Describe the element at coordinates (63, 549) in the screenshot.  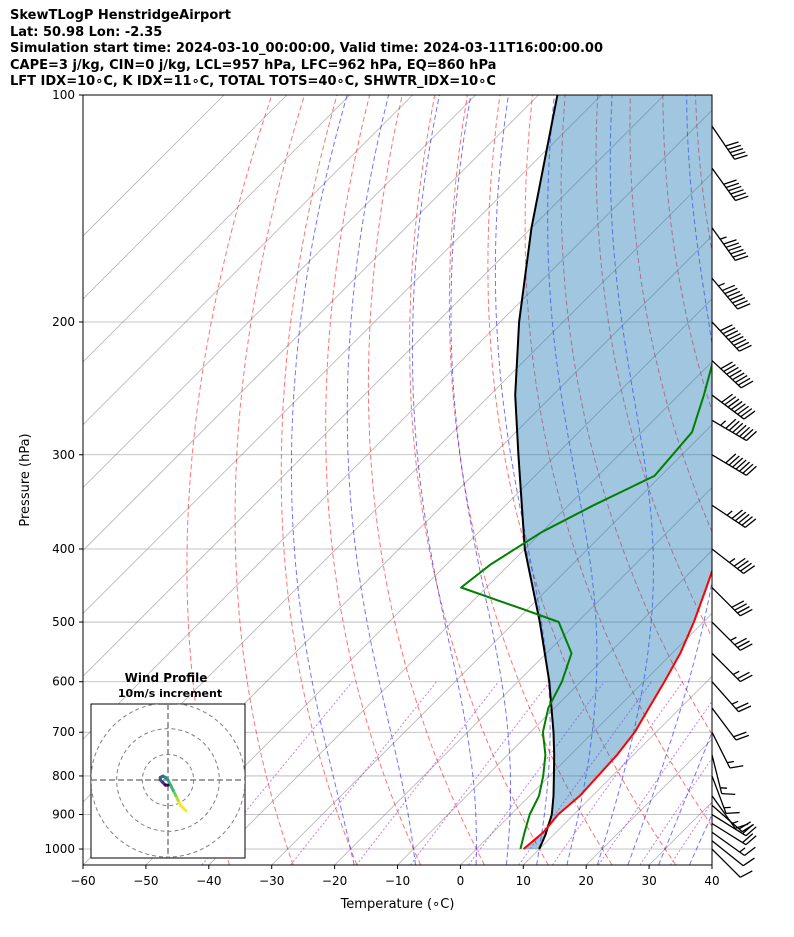
I see `y-tick-label: 400` at that location.